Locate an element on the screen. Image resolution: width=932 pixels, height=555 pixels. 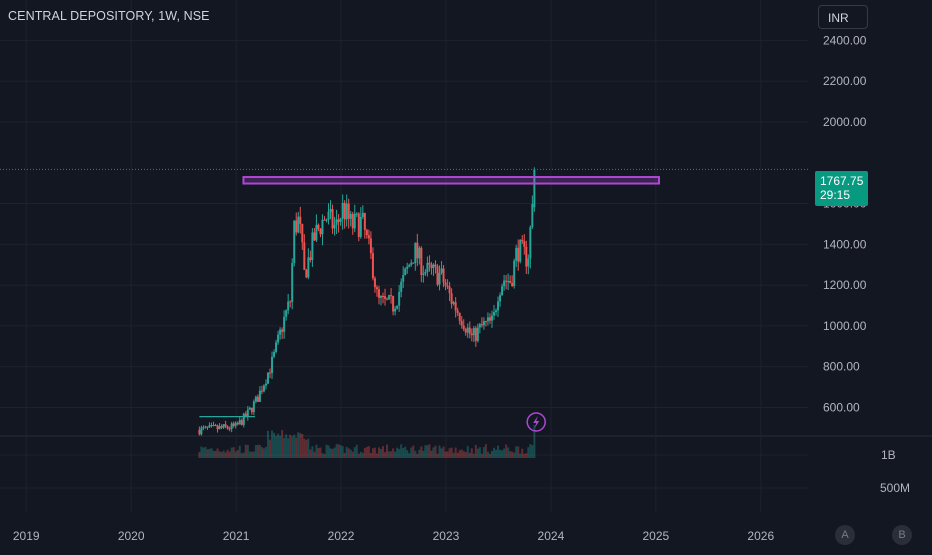
x-tick-label: 2026 is located at coordinates (760, 536).